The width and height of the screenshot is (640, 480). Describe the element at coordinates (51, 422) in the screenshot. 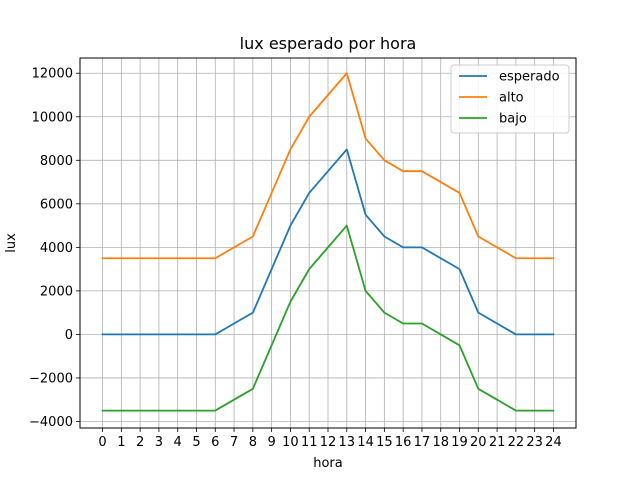

I see `y-tick-label: −4000` at that location.